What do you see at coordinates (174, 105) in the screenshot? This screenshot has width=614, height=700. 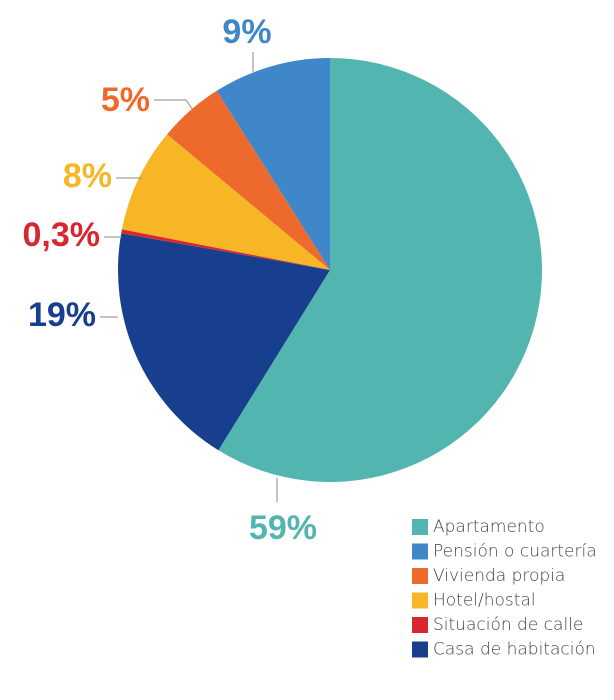 I see `leader-line` at bounding box center [174, 105].